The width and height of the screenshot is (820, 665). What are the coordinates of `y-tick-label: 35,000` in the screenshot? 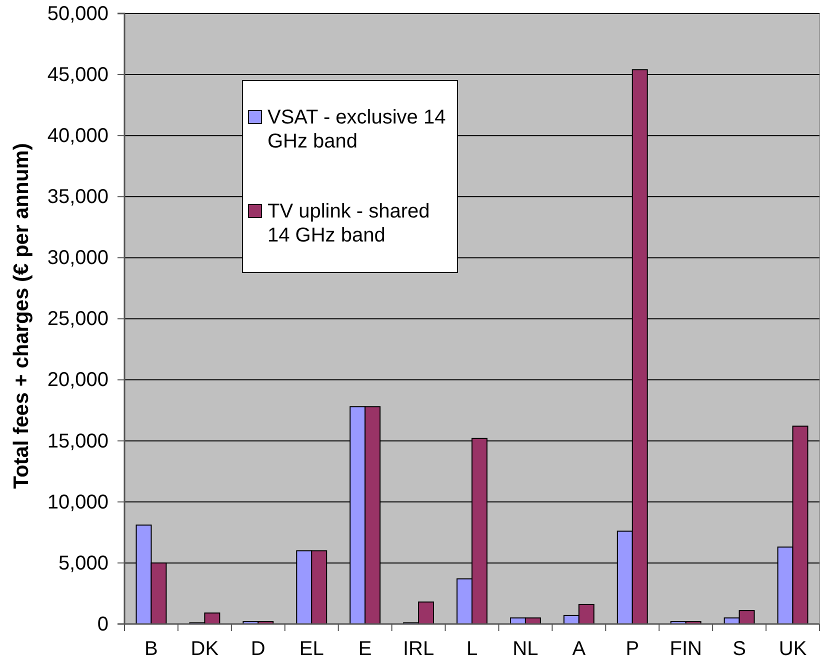 It's located at (77, 197).